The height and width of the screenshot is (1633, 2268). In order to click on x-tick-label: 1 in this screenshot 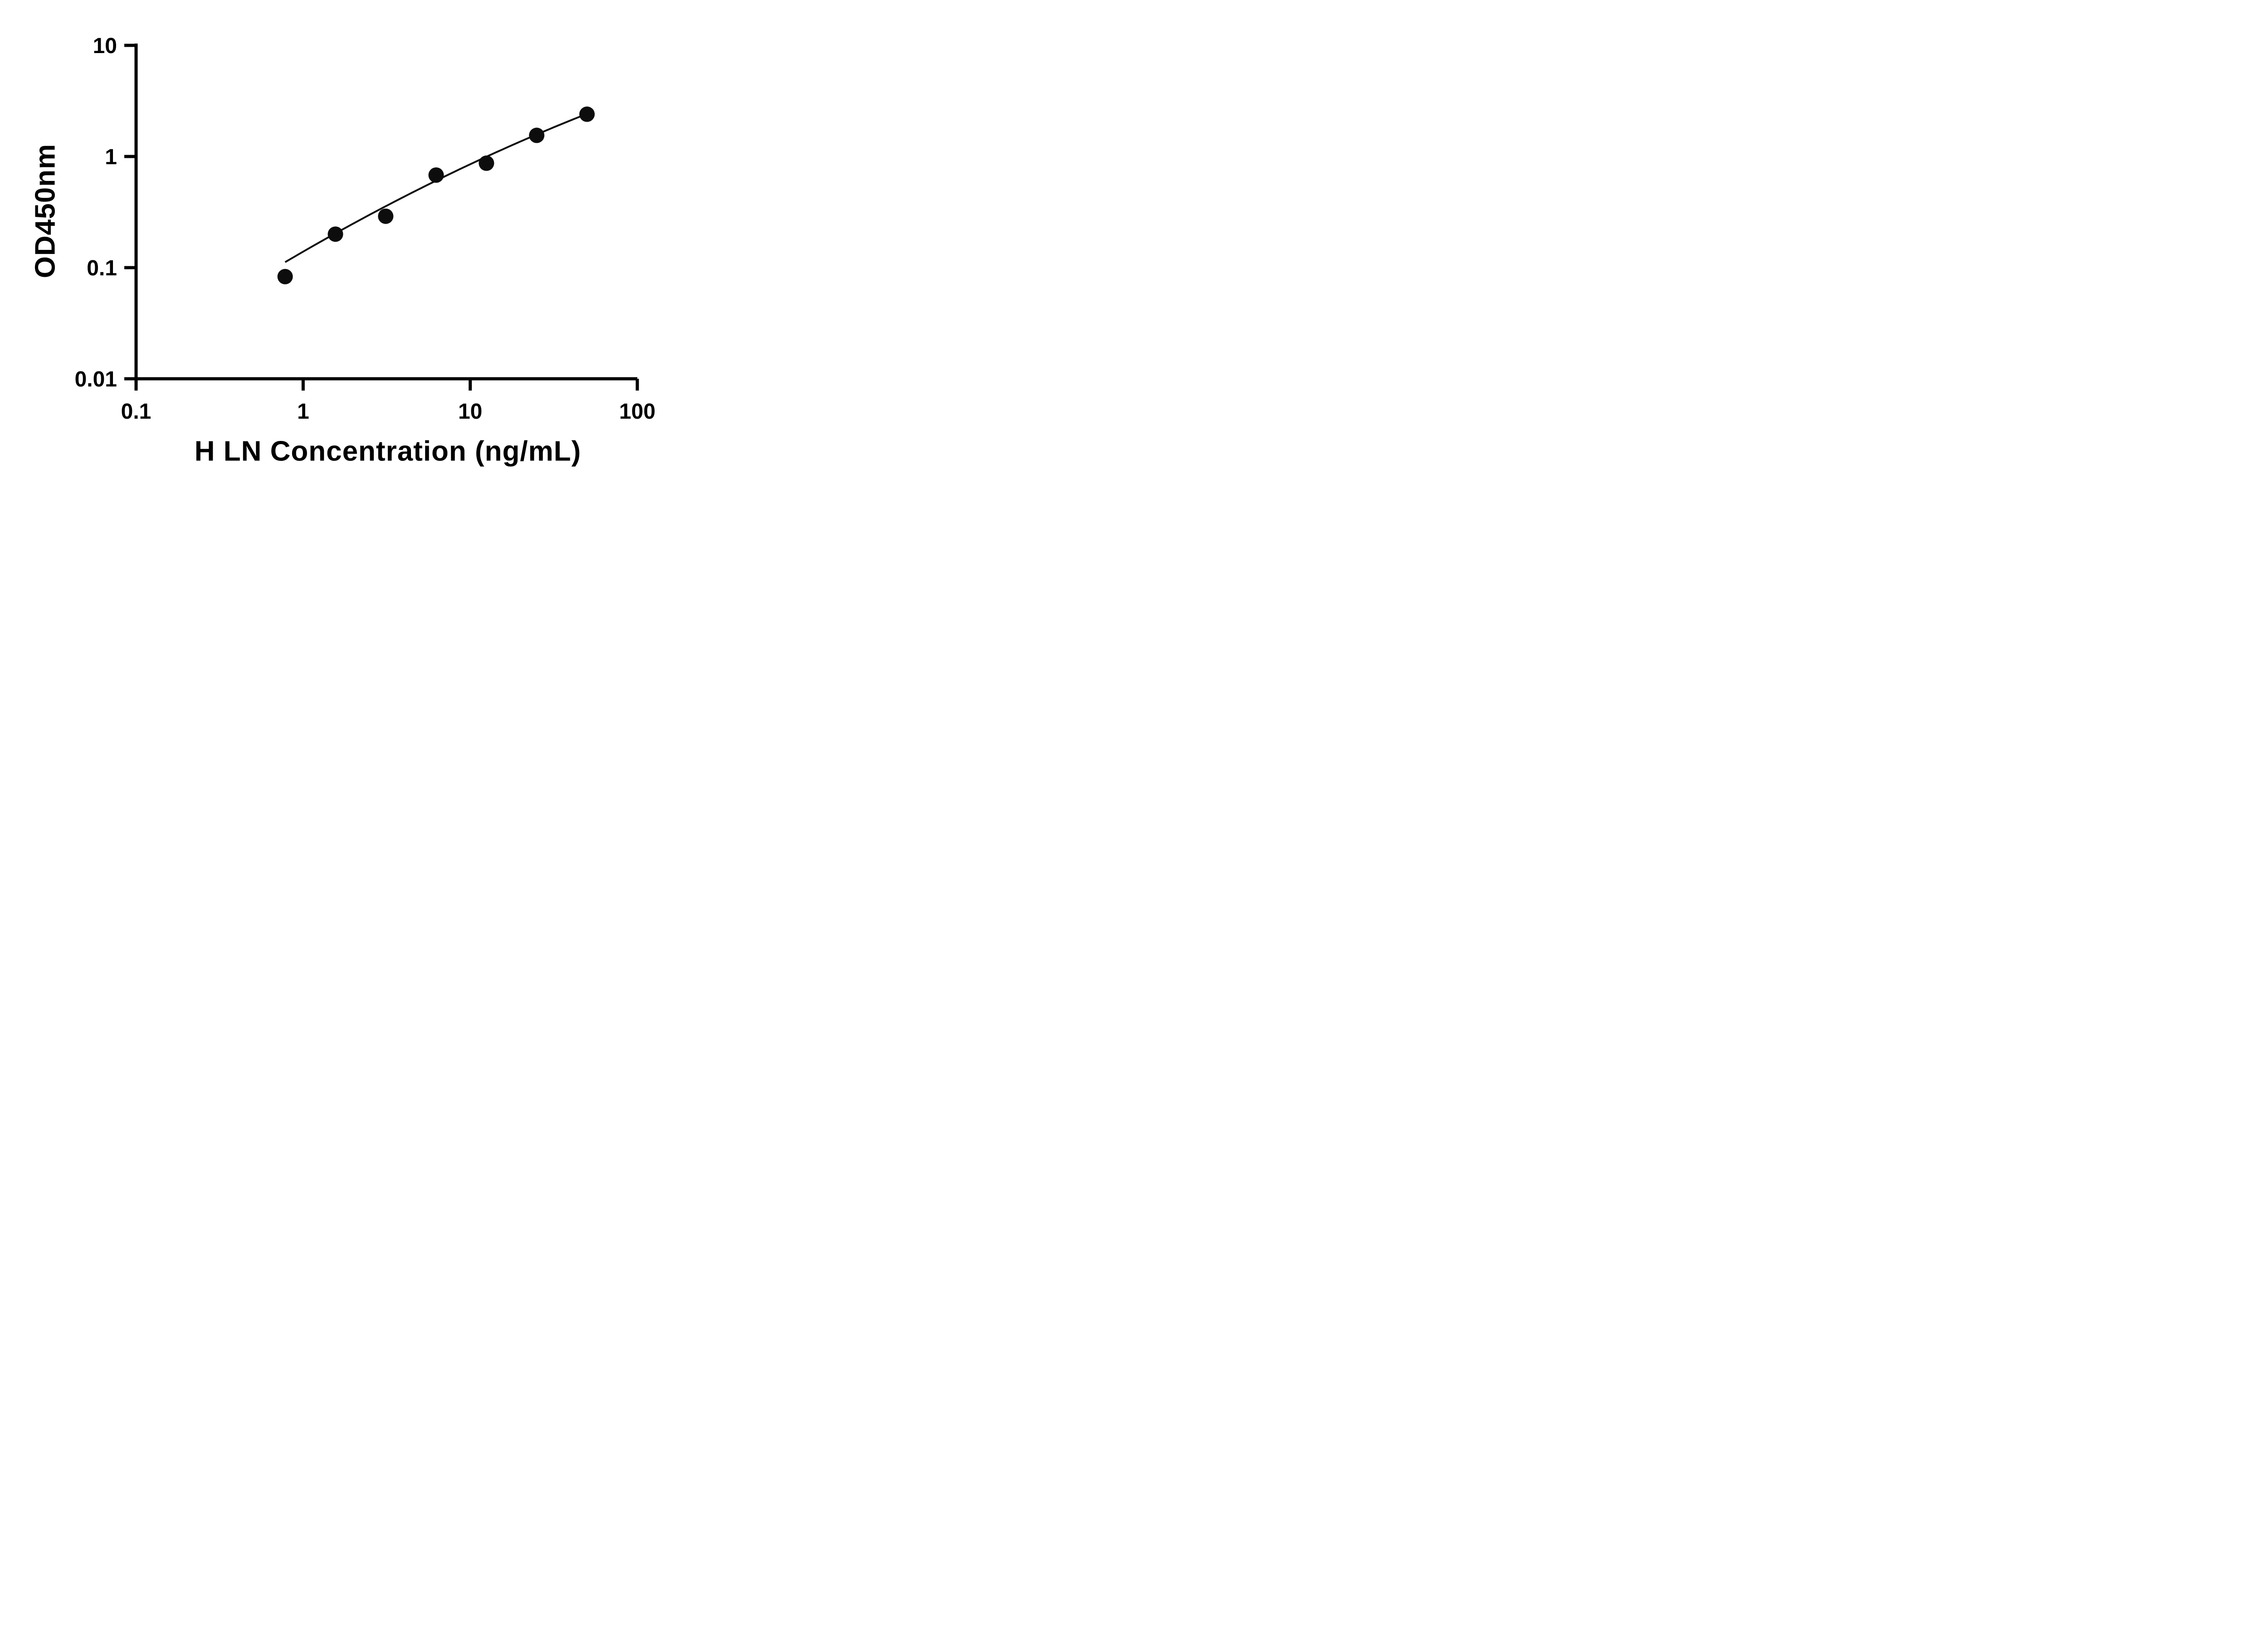, I will do `click(303, 412)`.